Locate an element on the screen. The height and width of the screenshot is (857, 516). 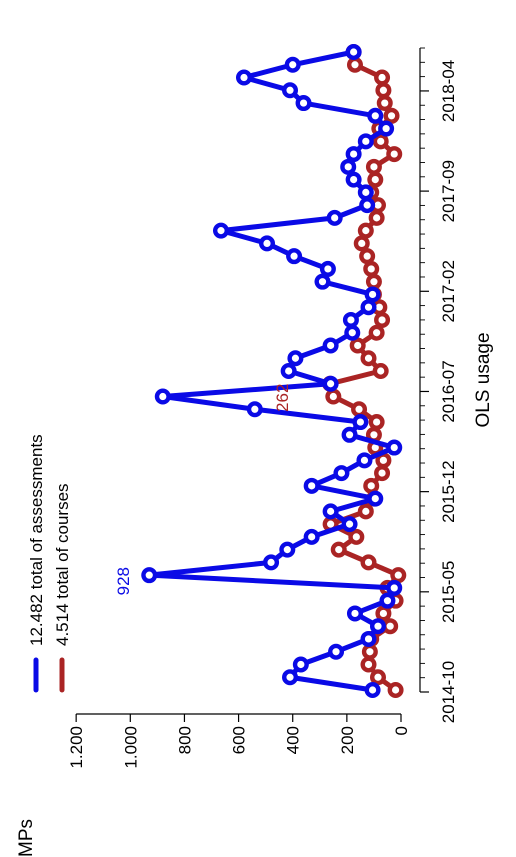
y-axis-title: MPs is located at coordinates (26, 838).